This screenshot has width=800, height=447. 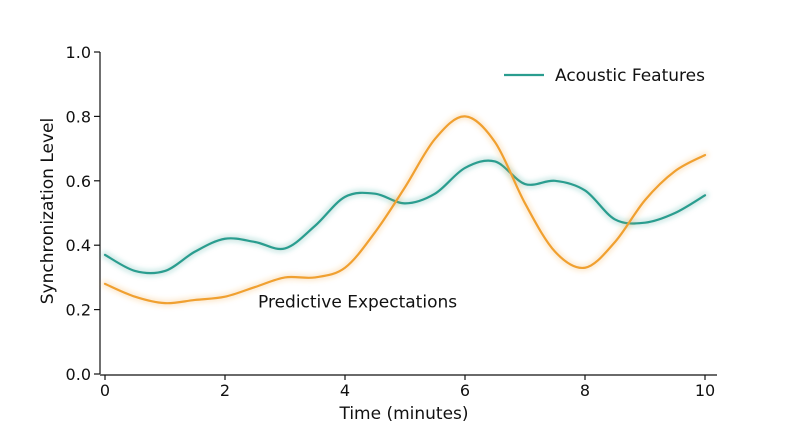 What do you see at coordinates (403, 414) in the screenshot?
I see `x-axis-label: Time (minutes)` at bounding box center [403, 414].